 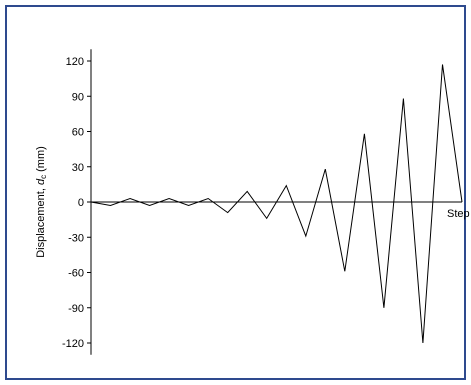 What do you see at coordinates (41, 221) in the screenshot?
I see `y-axis-label-text: Displacement,` at bounding box center [41, 221].